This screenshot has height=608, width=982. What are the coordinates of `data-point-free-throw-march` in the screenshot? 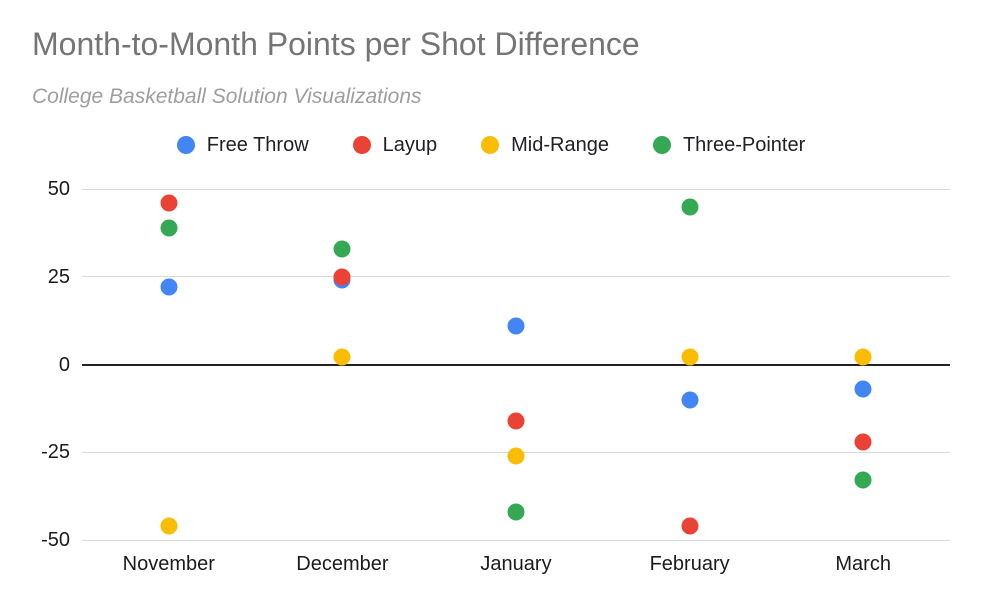 It's located at (863, 389).